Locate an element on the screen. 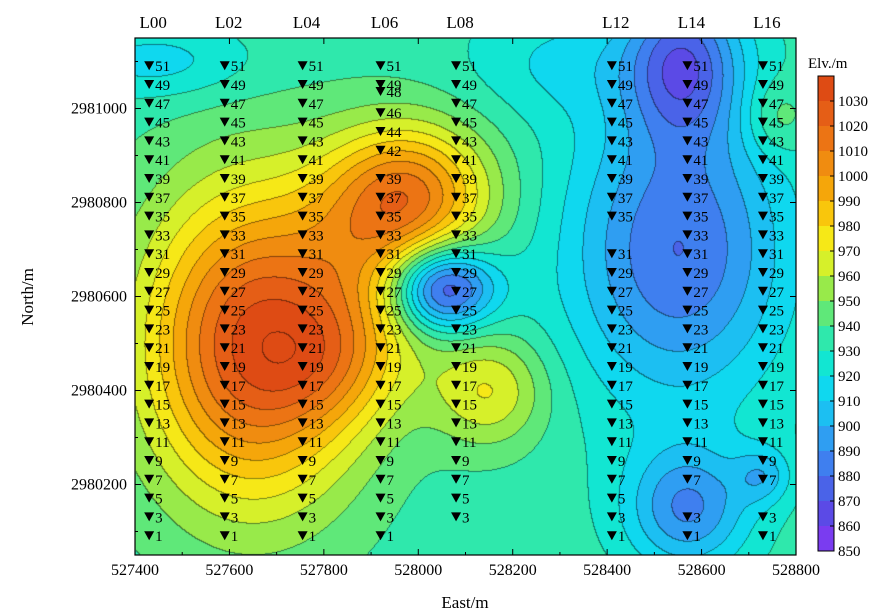 This screenshot has height=616, width=896. station-number: 44 is located at coordinates (395, 133).